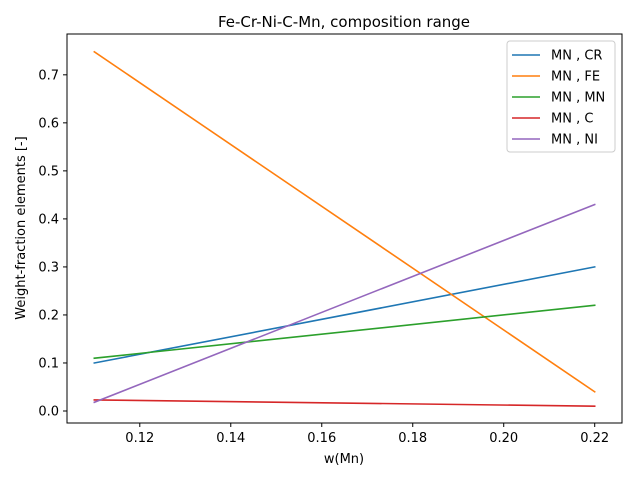 The width and height of the screenshot is (640, 480). Describe the element at coordinates (576, 56) in the screenshot. I see `legend-label-0: MN , CR` at that location.